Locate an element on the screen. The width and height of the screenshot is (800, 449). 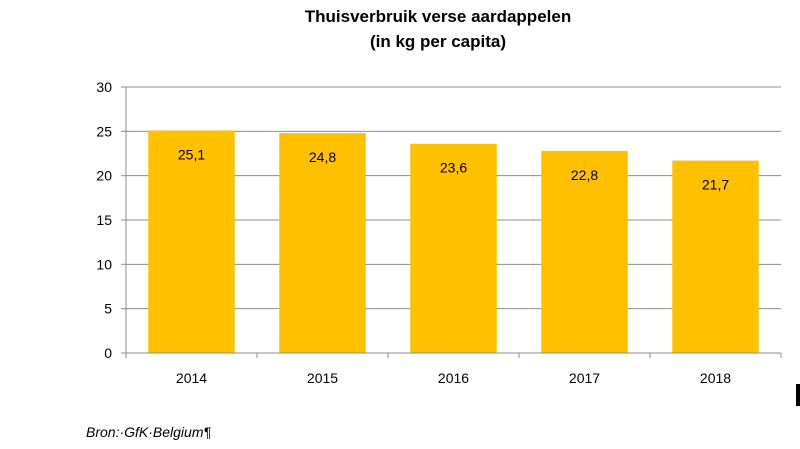
x-tick-label-2016: 2016 is located at coordinates (453, 378).